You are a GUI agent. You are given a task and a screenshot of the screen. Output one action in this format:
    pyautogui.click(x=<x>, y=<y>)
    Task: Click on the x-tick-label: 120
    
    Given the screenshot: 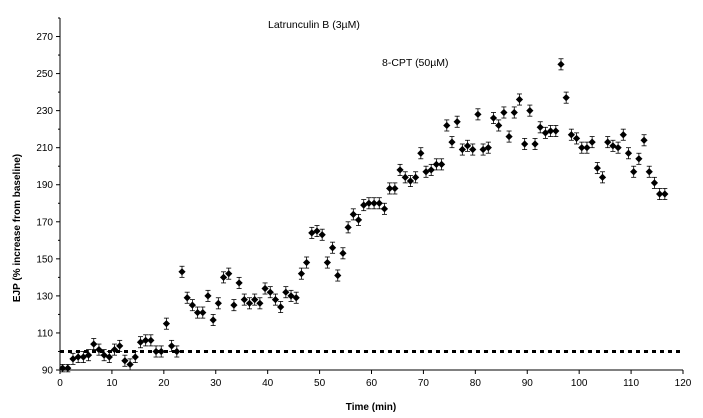 What is the action you would take?
    pyautogui.click(x=683, y=383)
    